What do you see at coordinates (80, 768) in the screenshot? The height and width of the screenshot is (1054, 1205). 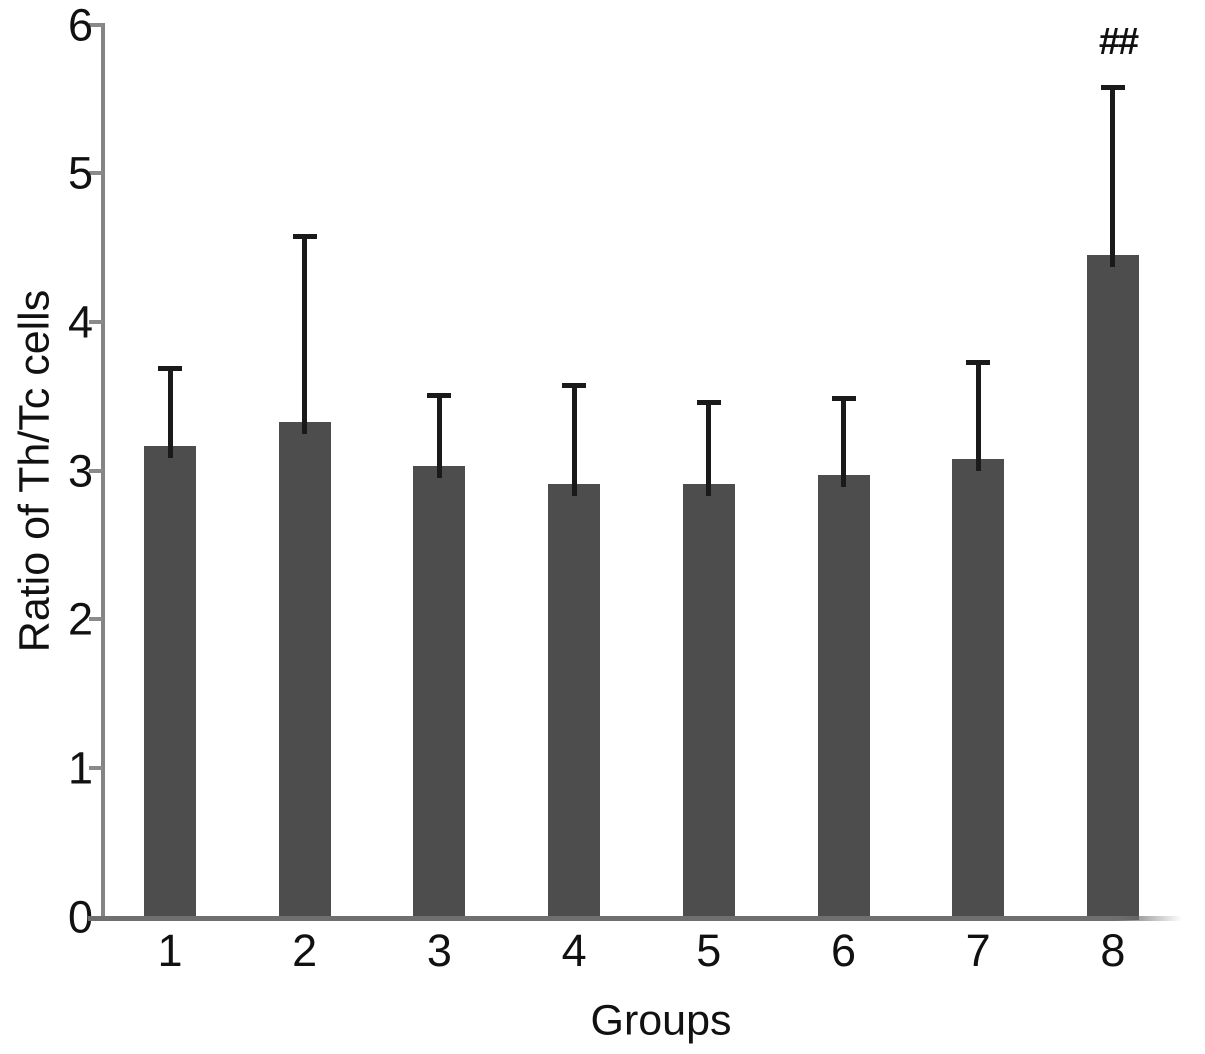 I see `y-tick-label: 1` at bounding box center [80, 768].